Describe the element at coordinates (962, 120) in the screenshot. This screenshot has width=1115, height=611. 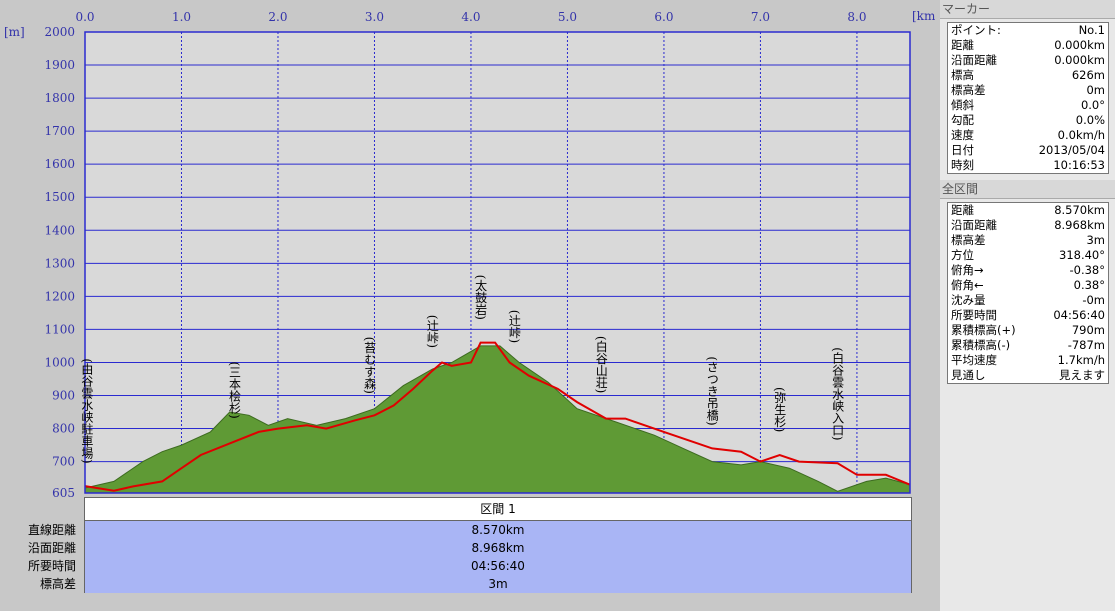
I see `row-label: 勾配` at that location.